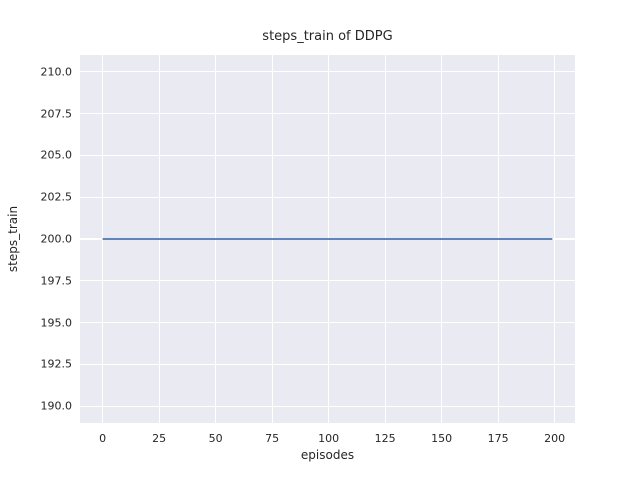  What do you see at coordinates (329, 438) in the screenshot?
I see `x-tick-label: 100` at bounding box center [329, 438].